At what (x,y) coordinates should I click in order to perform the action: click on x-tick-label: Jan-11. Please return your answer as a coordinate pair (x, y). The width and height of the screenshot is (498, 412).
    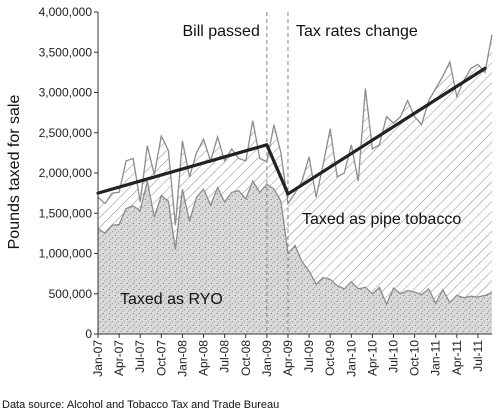
    Looking at the image, I should click on (436, 358).